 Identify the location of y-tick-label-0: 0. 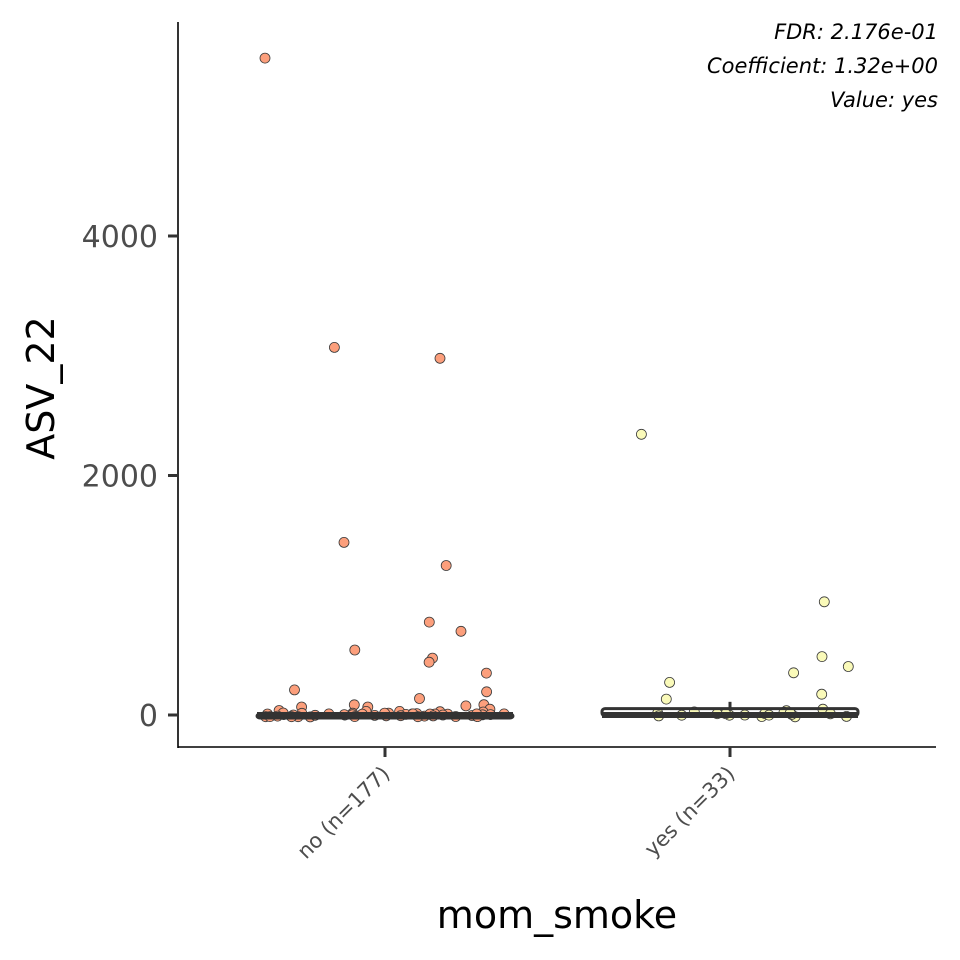
(148, 716).